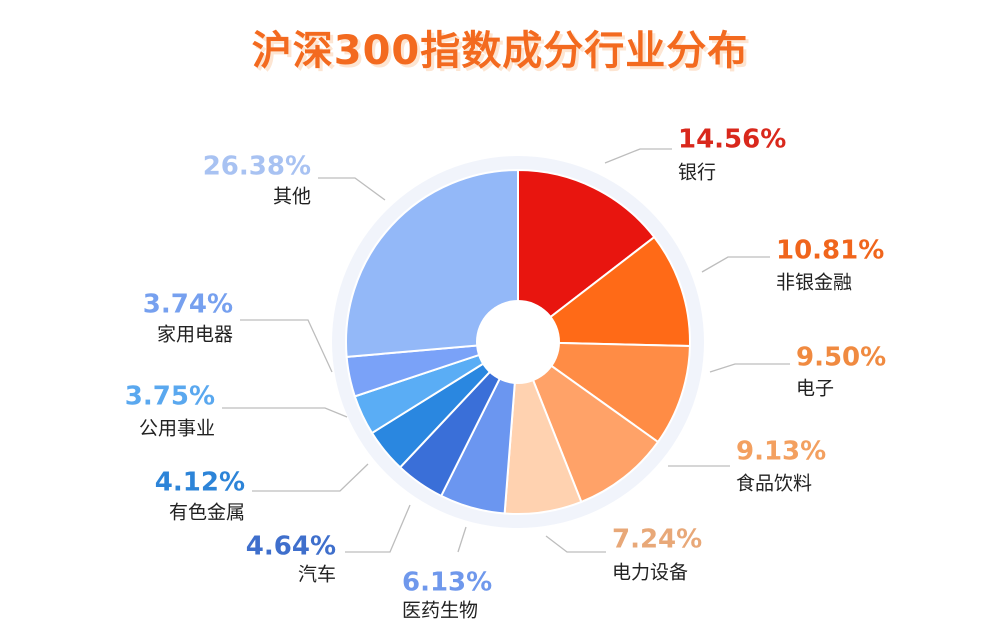 The image size is (1000, 635). I want to click on slice-percent-label: 10.81%, so click(830, 251).